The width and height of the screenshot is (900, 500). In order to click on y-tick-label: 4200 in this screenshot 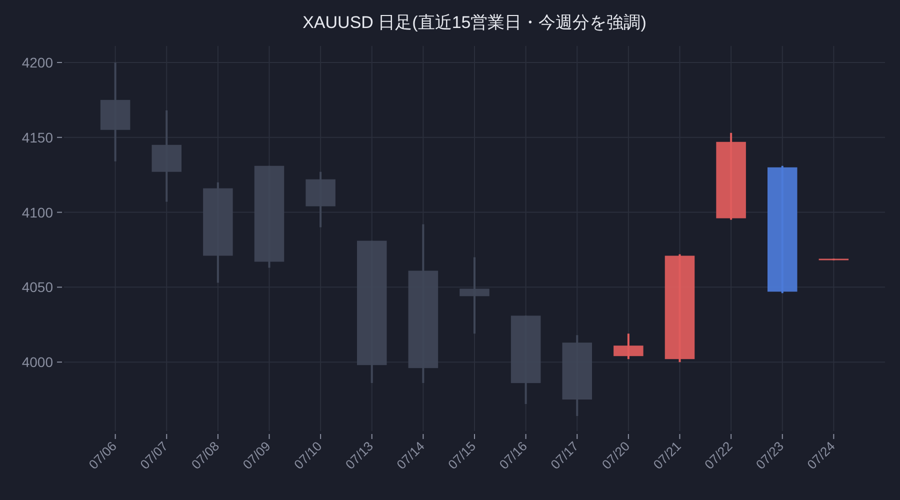, I will do `click(38, 62)`.